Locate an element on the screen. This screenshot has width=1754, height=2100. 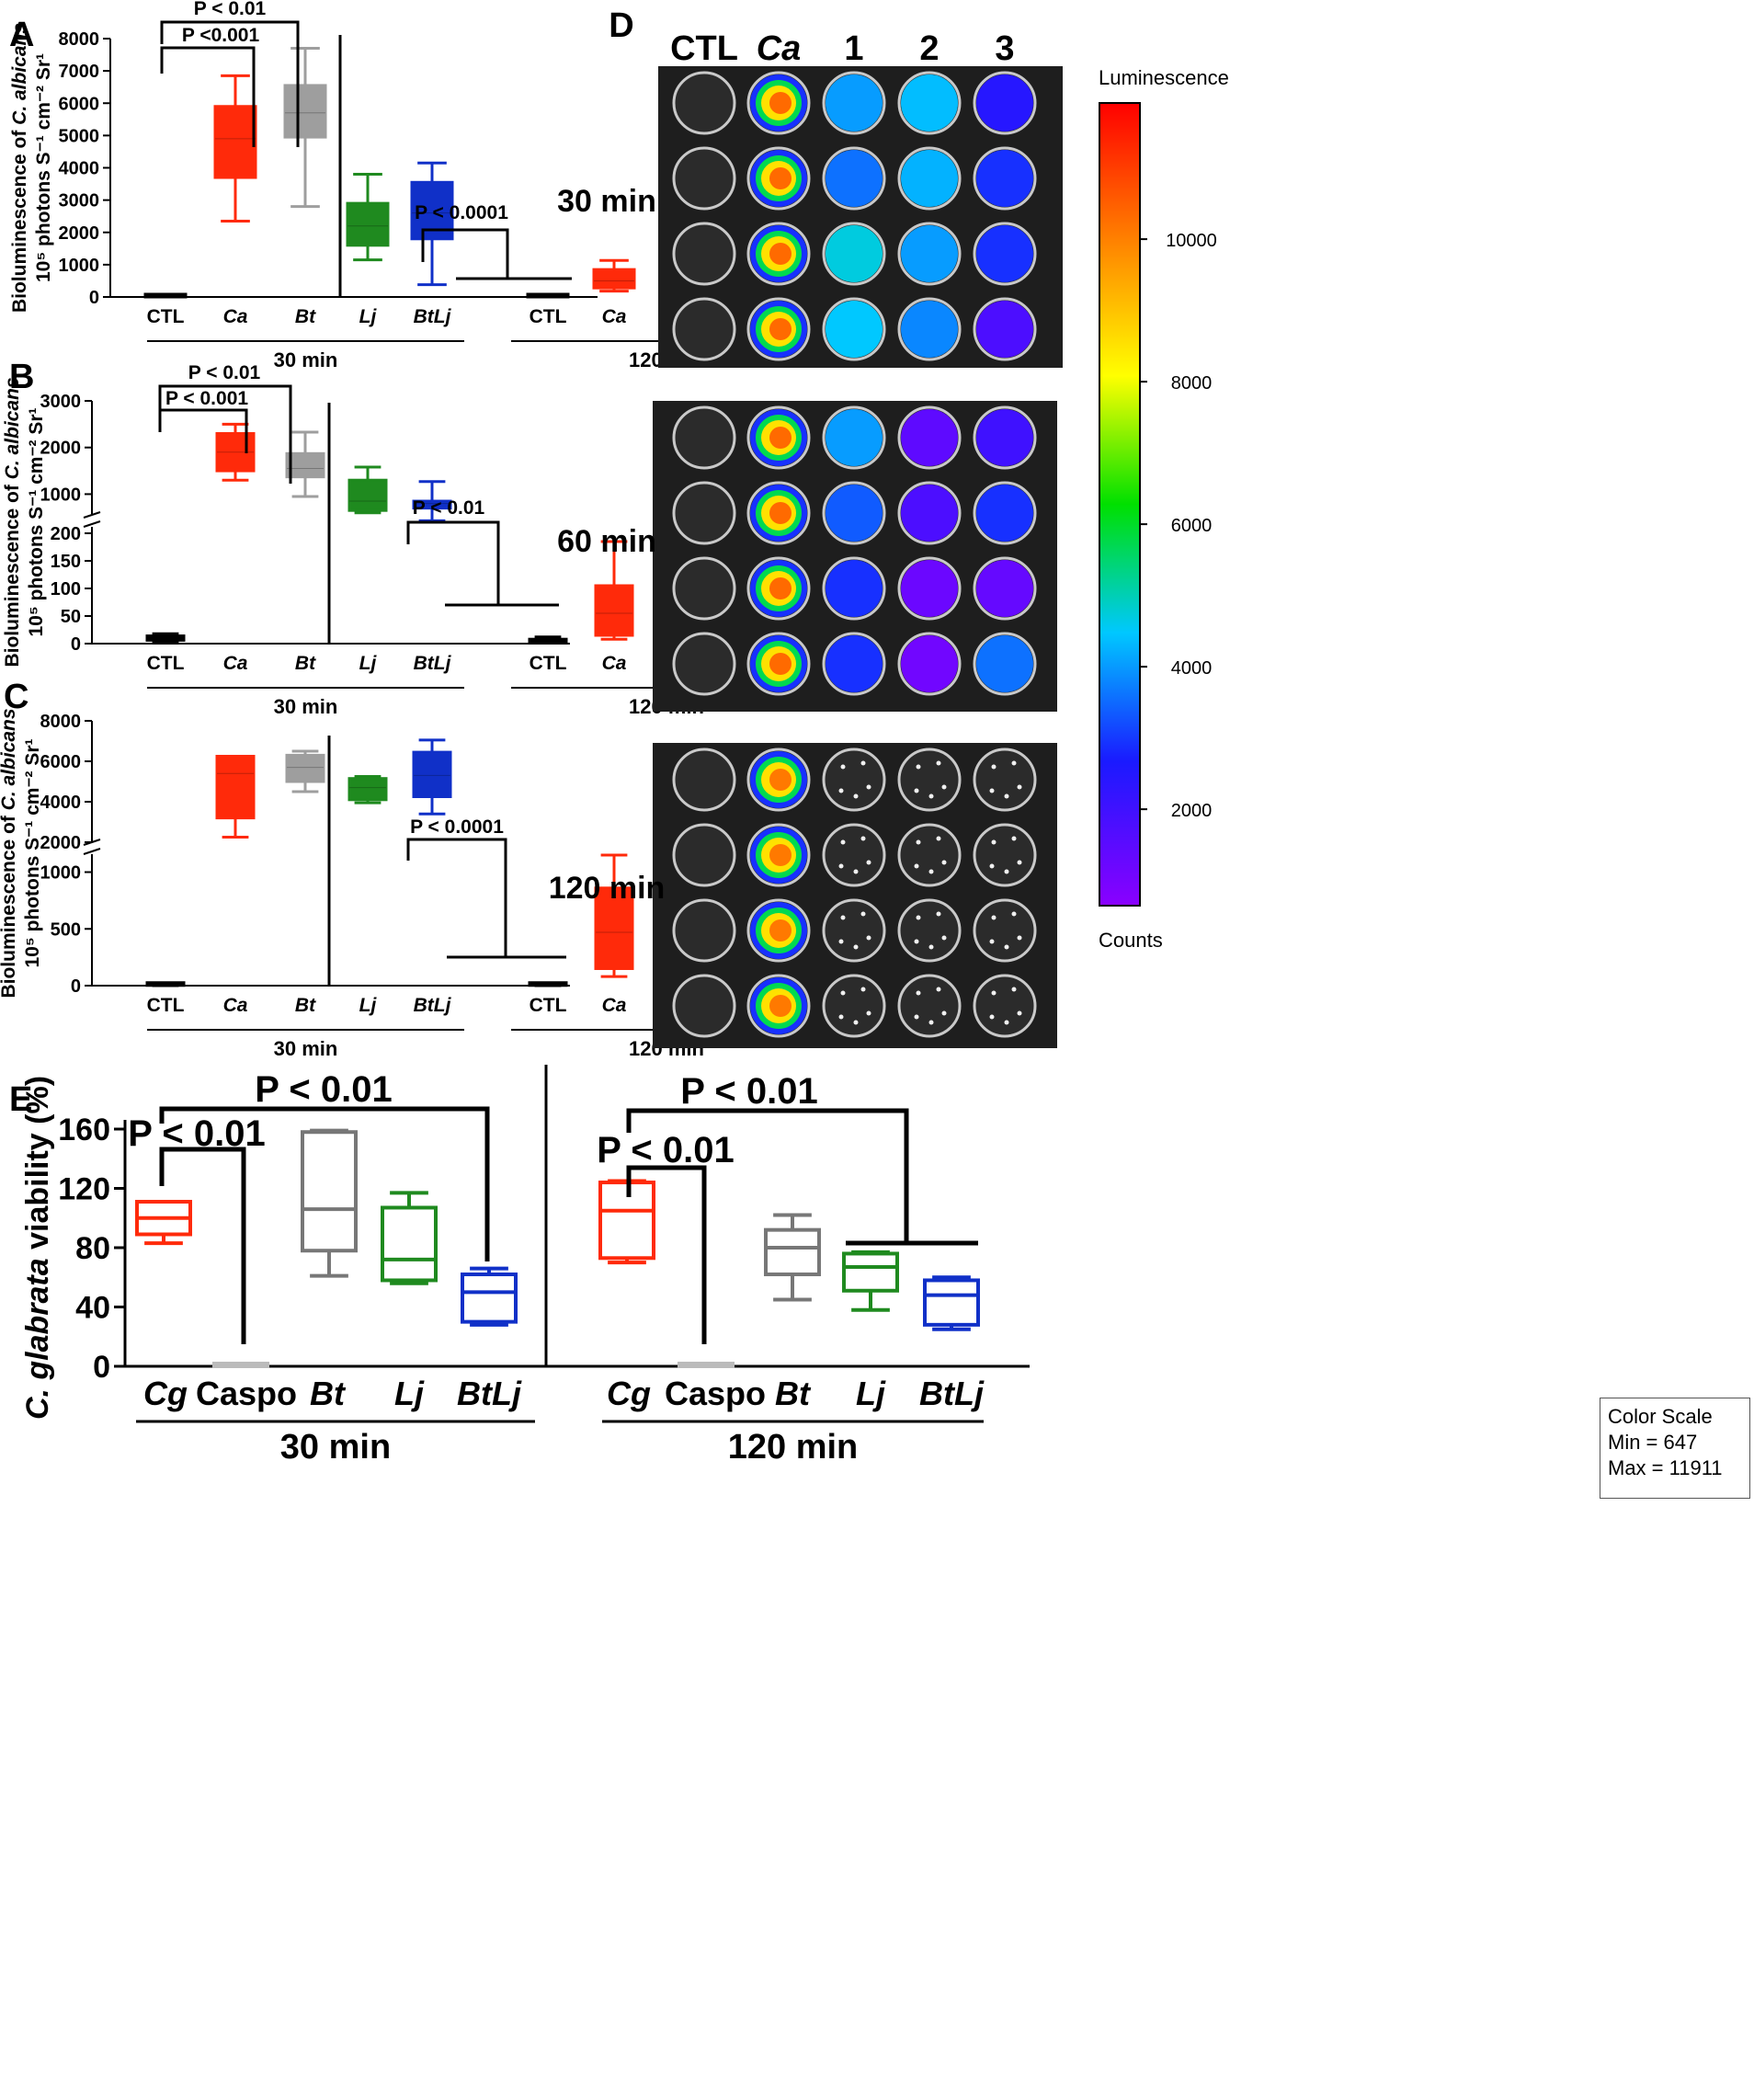
y-tick-label-E: 40 is located at coordinates (92, 1308).